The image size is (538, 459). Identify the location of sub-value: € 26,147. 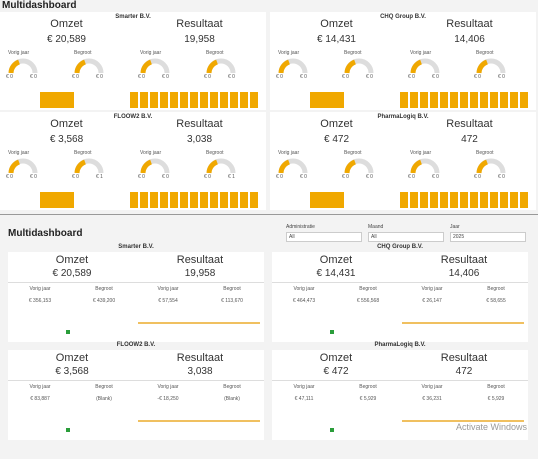
(432, 301).